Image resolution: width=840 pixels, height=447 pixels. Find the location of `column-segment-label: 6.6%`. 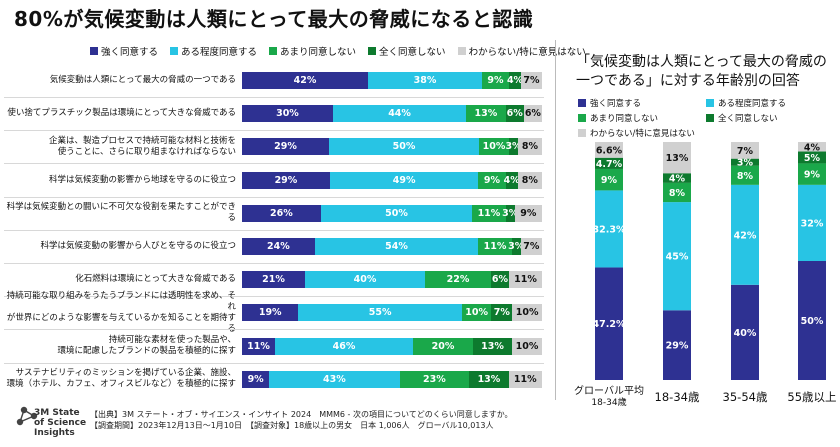

column-segment-label: 6.6% is located at coordinates (609, 150).